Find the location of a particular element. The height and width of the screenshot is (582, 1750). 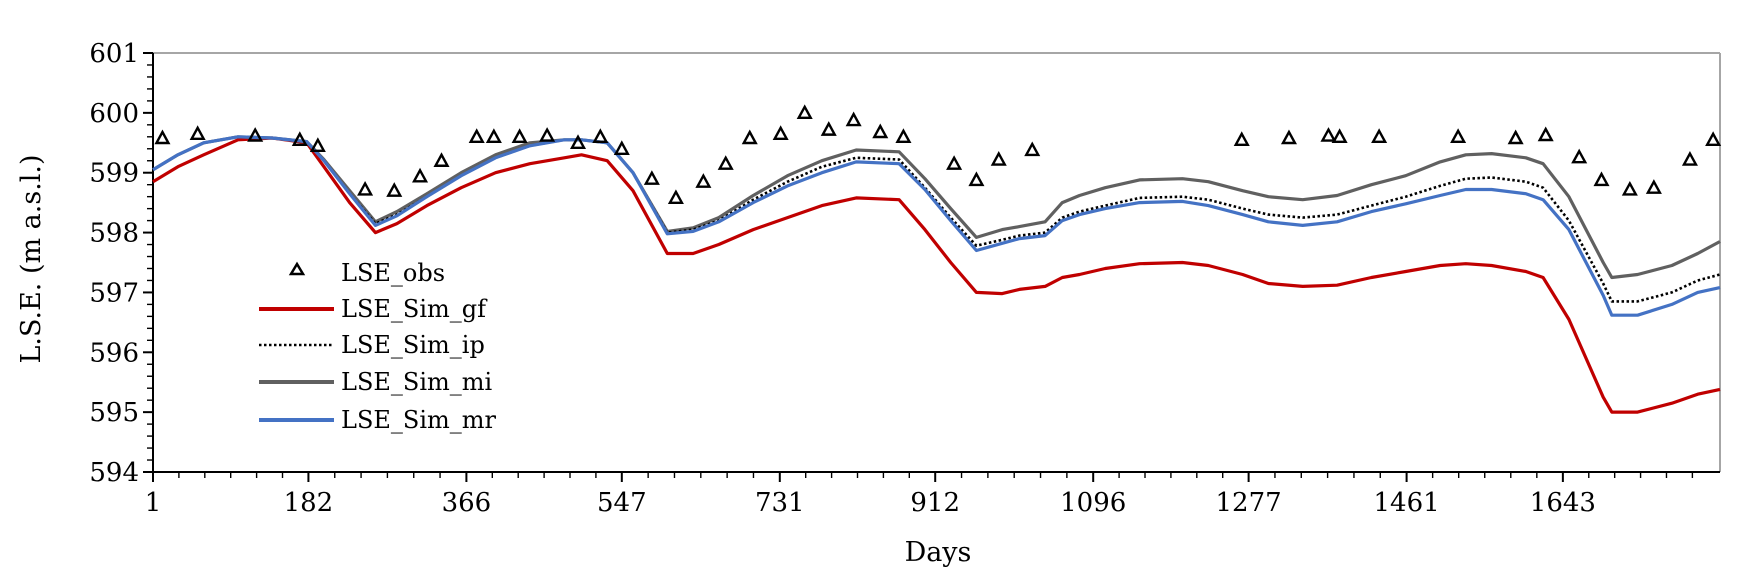

x-tick-label: 1277 is located at coordinates (1249, 503).